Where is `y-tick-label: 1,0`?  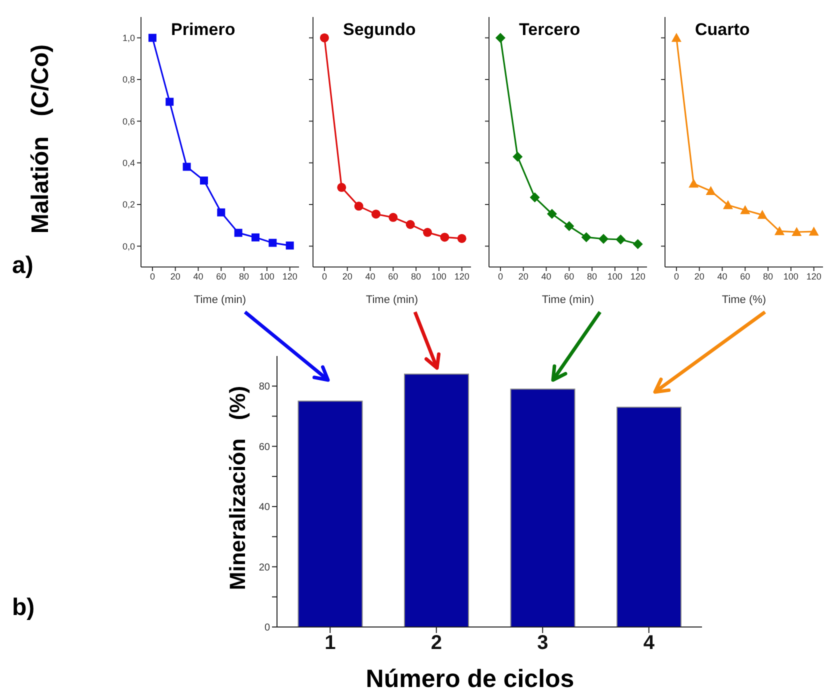 y-tick-label: 1,0 is located at coordinates (128, 38).